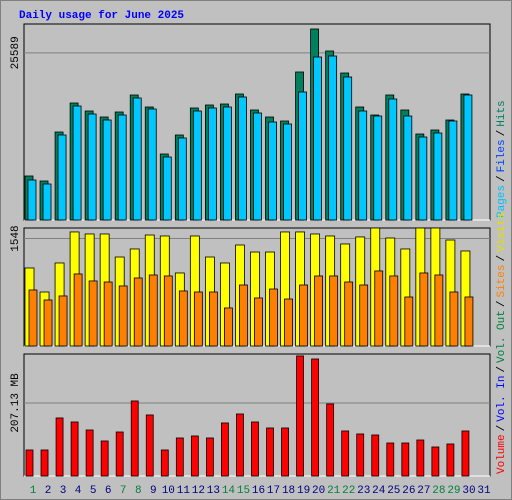 The image size is (512, 500). What do you see at coordinates (393, 491) in the screenshot?
I see `x-tick-label: 25` at bounding box center [393, 491].